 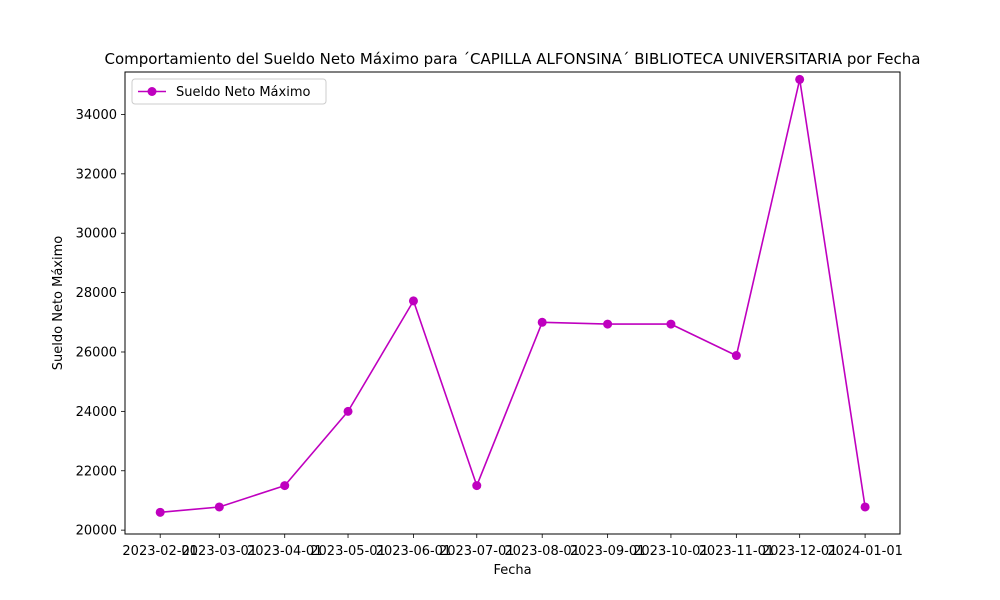 What do you see at coordinates (542, 551) in the screenshot?
I see `x-tick-label: 2023-08-01` at bounding box center [542, 551].